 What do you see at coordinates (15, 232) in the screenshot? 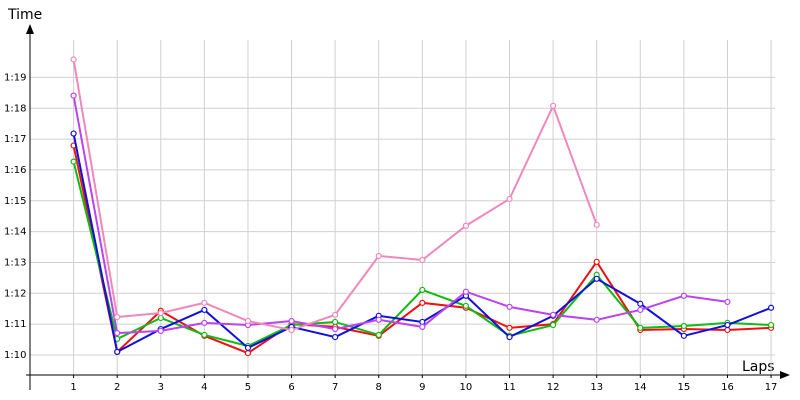
I see `y-tick-label: 1:14` at bounding box center [15, 232].